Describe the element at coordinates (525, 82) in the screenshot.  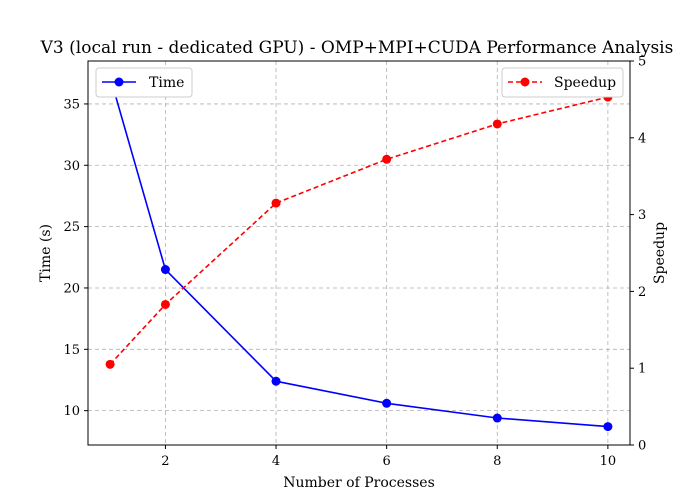
I see `legend-speedup-marker` at that location.